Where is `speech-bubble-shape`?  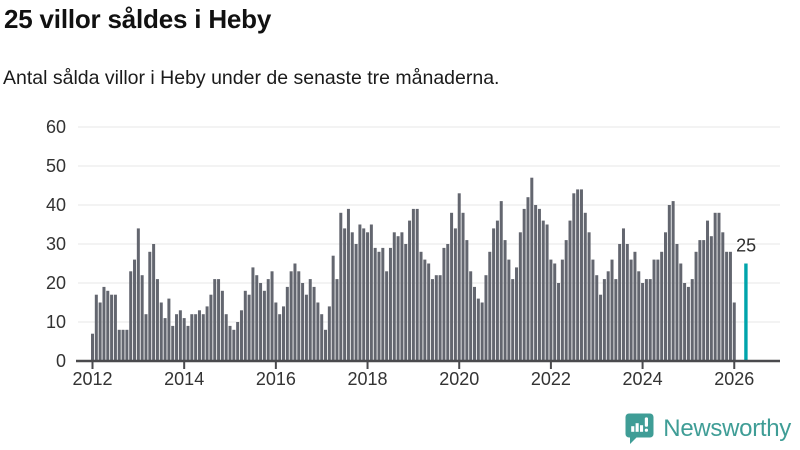 speech-bubble-shape is located at coordinates (639, 428).